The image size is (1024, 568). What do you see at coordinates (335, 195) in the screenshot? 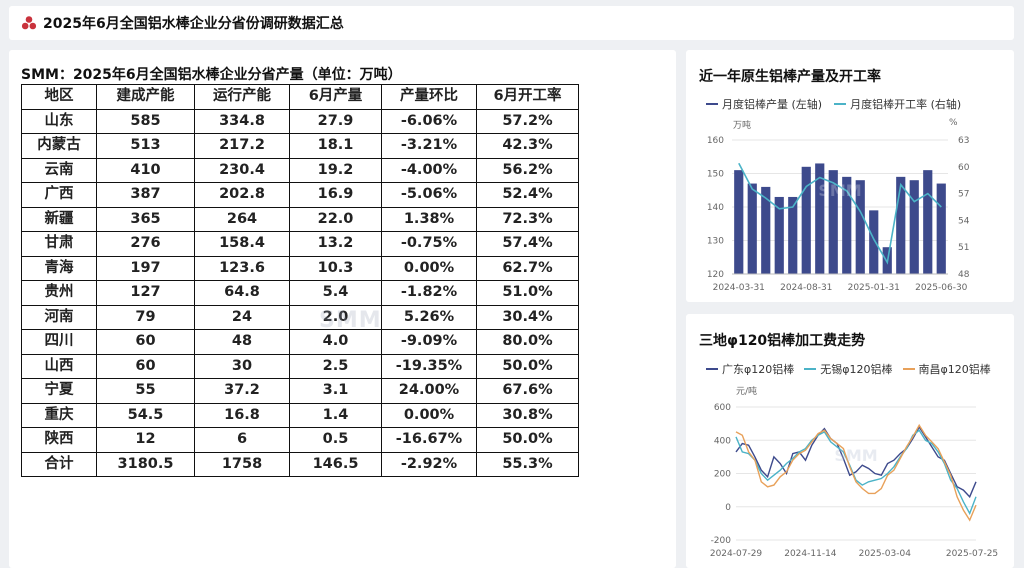
I see `table-cell: 16.9` at bounding box center [335, 195].